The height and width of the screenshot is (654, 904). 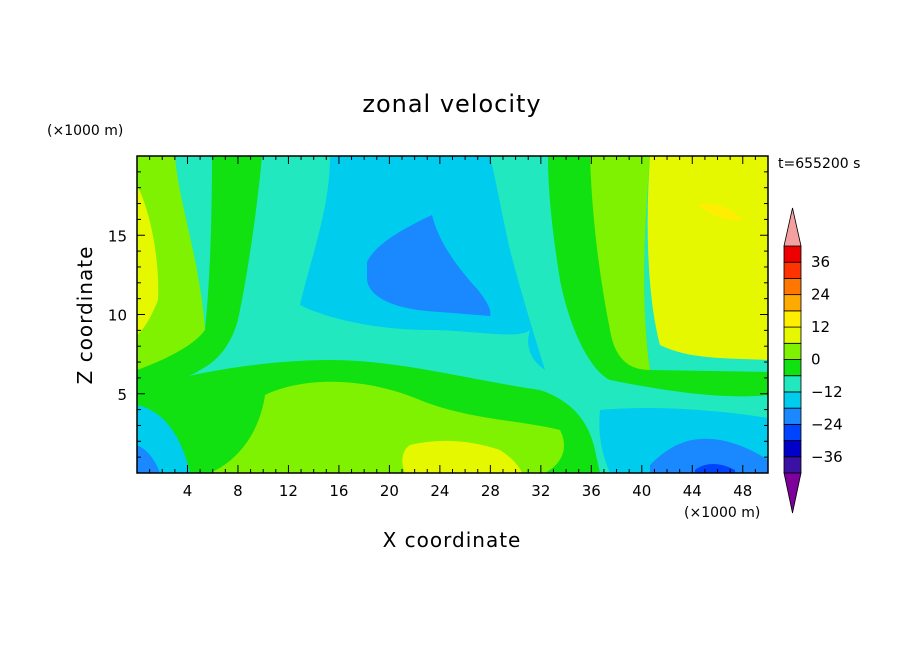 I want to click on colorbar-label: −24, so click(x=827, y=424).